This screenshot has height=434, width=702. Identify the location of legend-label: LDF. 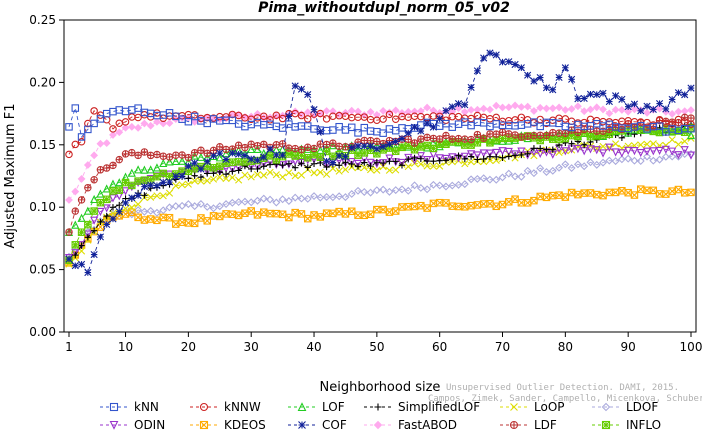
(545, 425).